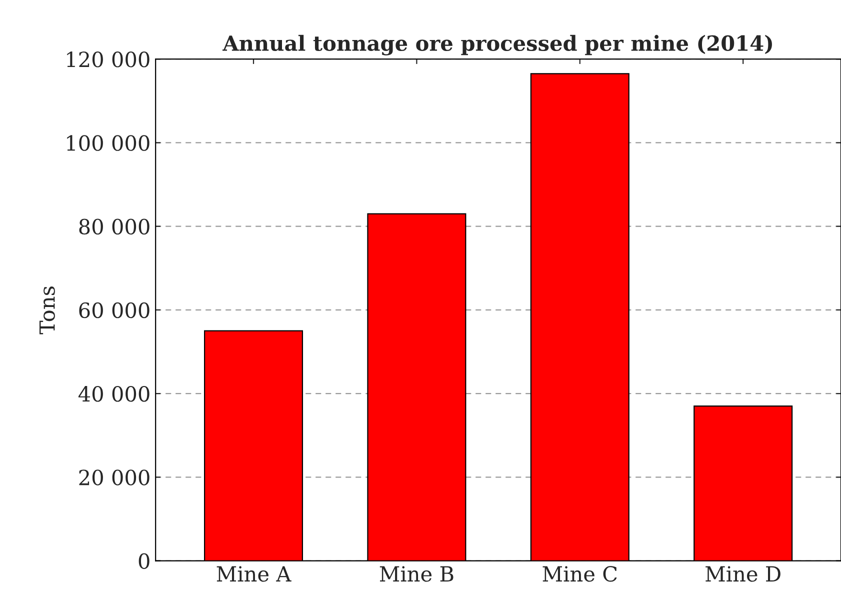 Image resolution: width=841 pixels, height=603 pixels. Describe the element at coordinates (114, 226) in the screenshot. I see `y-tick-label: 80 000` at that location.